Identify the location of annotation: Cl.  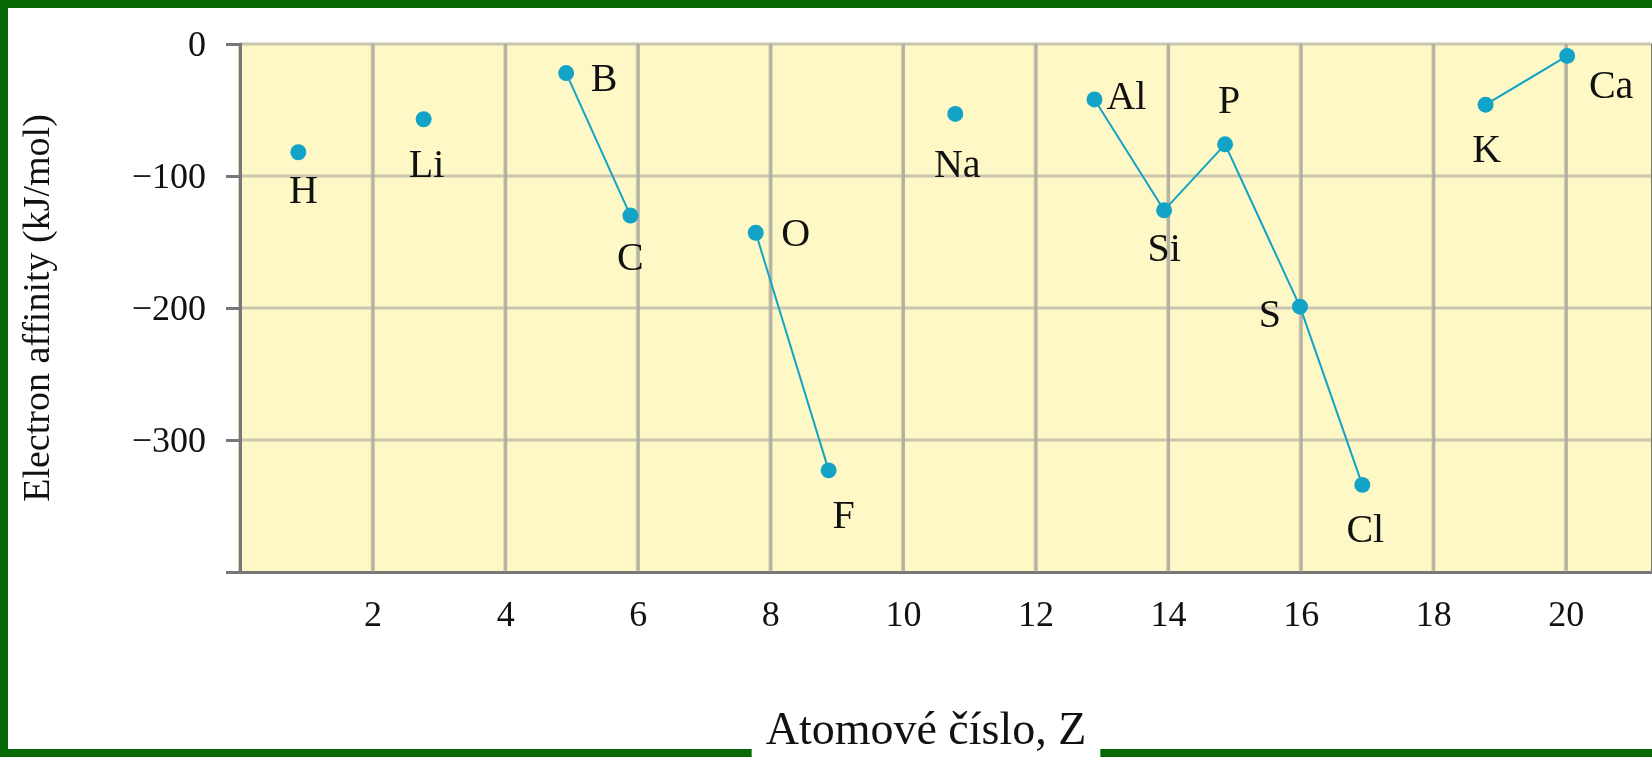
(1365, 529).